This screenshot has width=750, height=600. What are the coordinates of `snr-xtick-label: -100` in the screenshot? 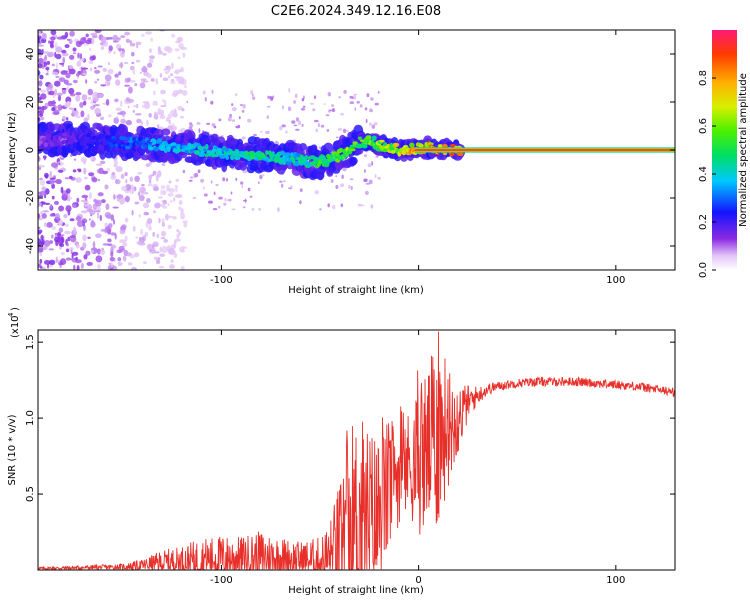 It's located at (221, 580).